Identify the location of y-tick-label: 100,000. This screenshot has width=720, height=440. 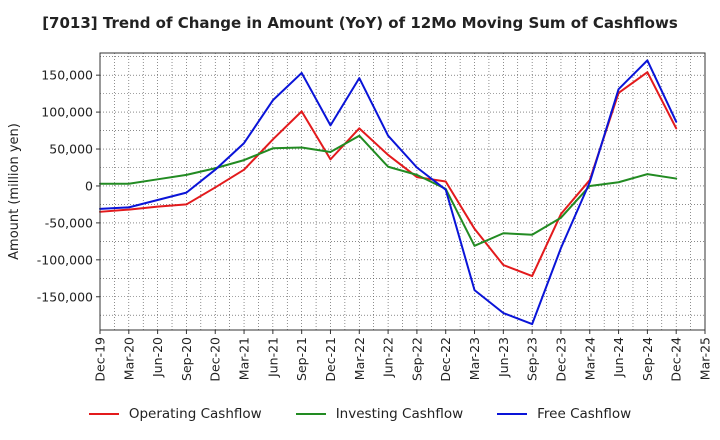
(67, 112).